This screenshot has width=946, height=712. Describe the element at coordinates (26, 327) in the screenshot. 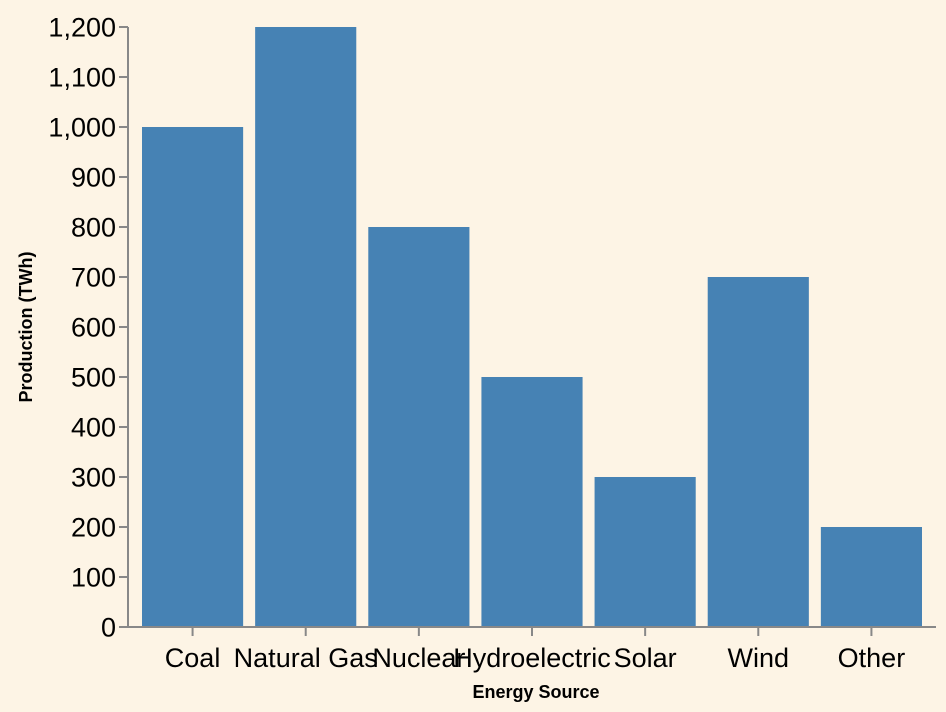

I see `y-axis-title: Production (TWh)` at that location.